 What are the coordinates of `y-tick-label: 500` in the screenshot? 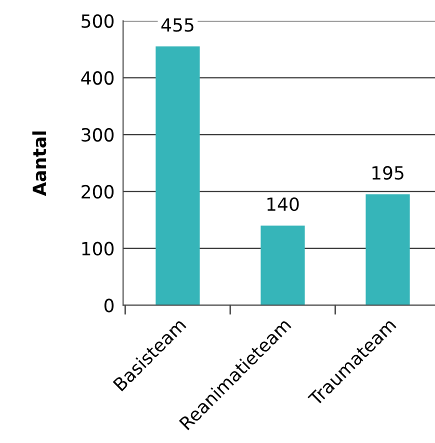 It's located at (98, 21).